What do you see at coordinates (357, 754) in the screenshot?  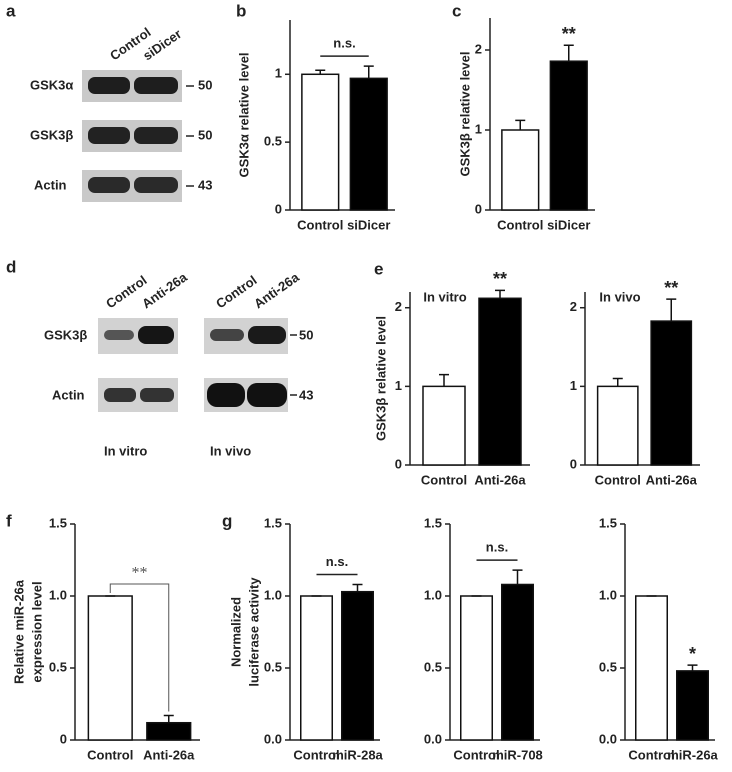 I see `x-tick-label: miR-28a` at bounding box center [357, 754].